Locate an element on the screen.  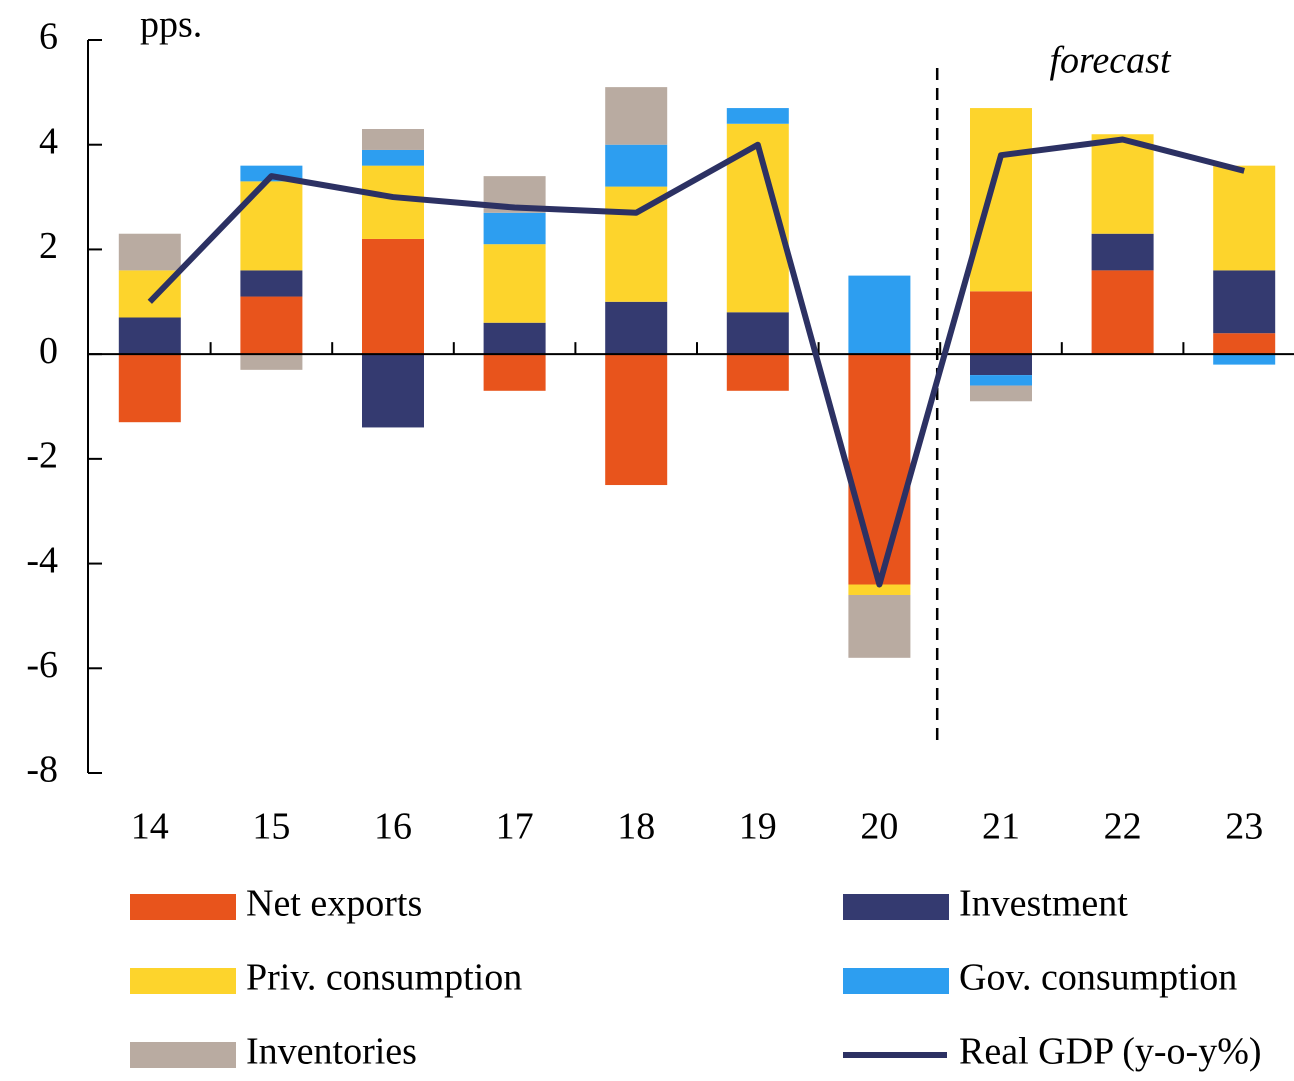
legend-label: Real GDP (y-o-y%) is located at coordinates (1110, 1052).